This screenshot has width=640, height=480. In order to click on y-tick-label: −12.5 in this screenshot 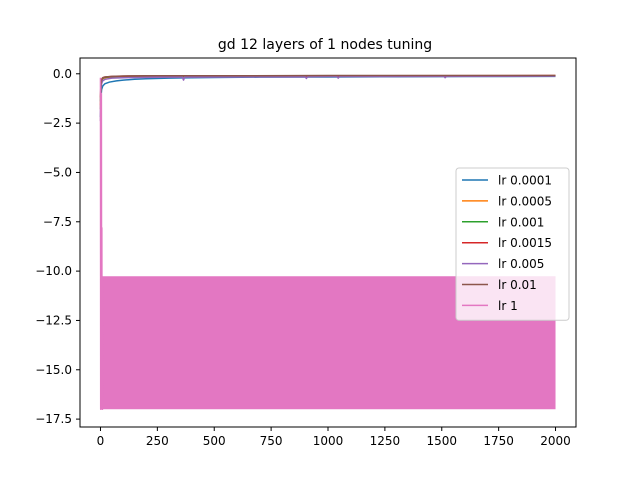, I will do `click(53, 320)`.